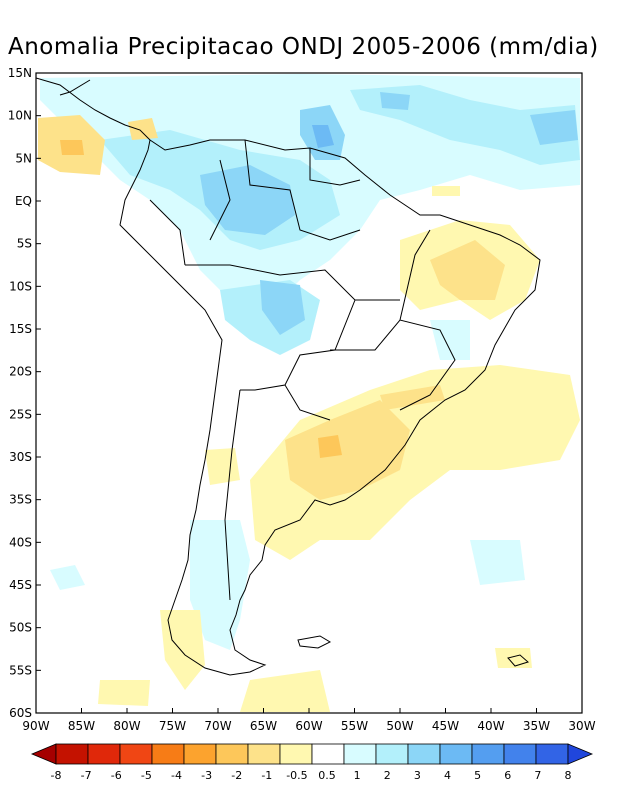  Describe the element at coordinates (143, 129) in the screenshot. I see `dry-anomaly-caribbean` at that location.